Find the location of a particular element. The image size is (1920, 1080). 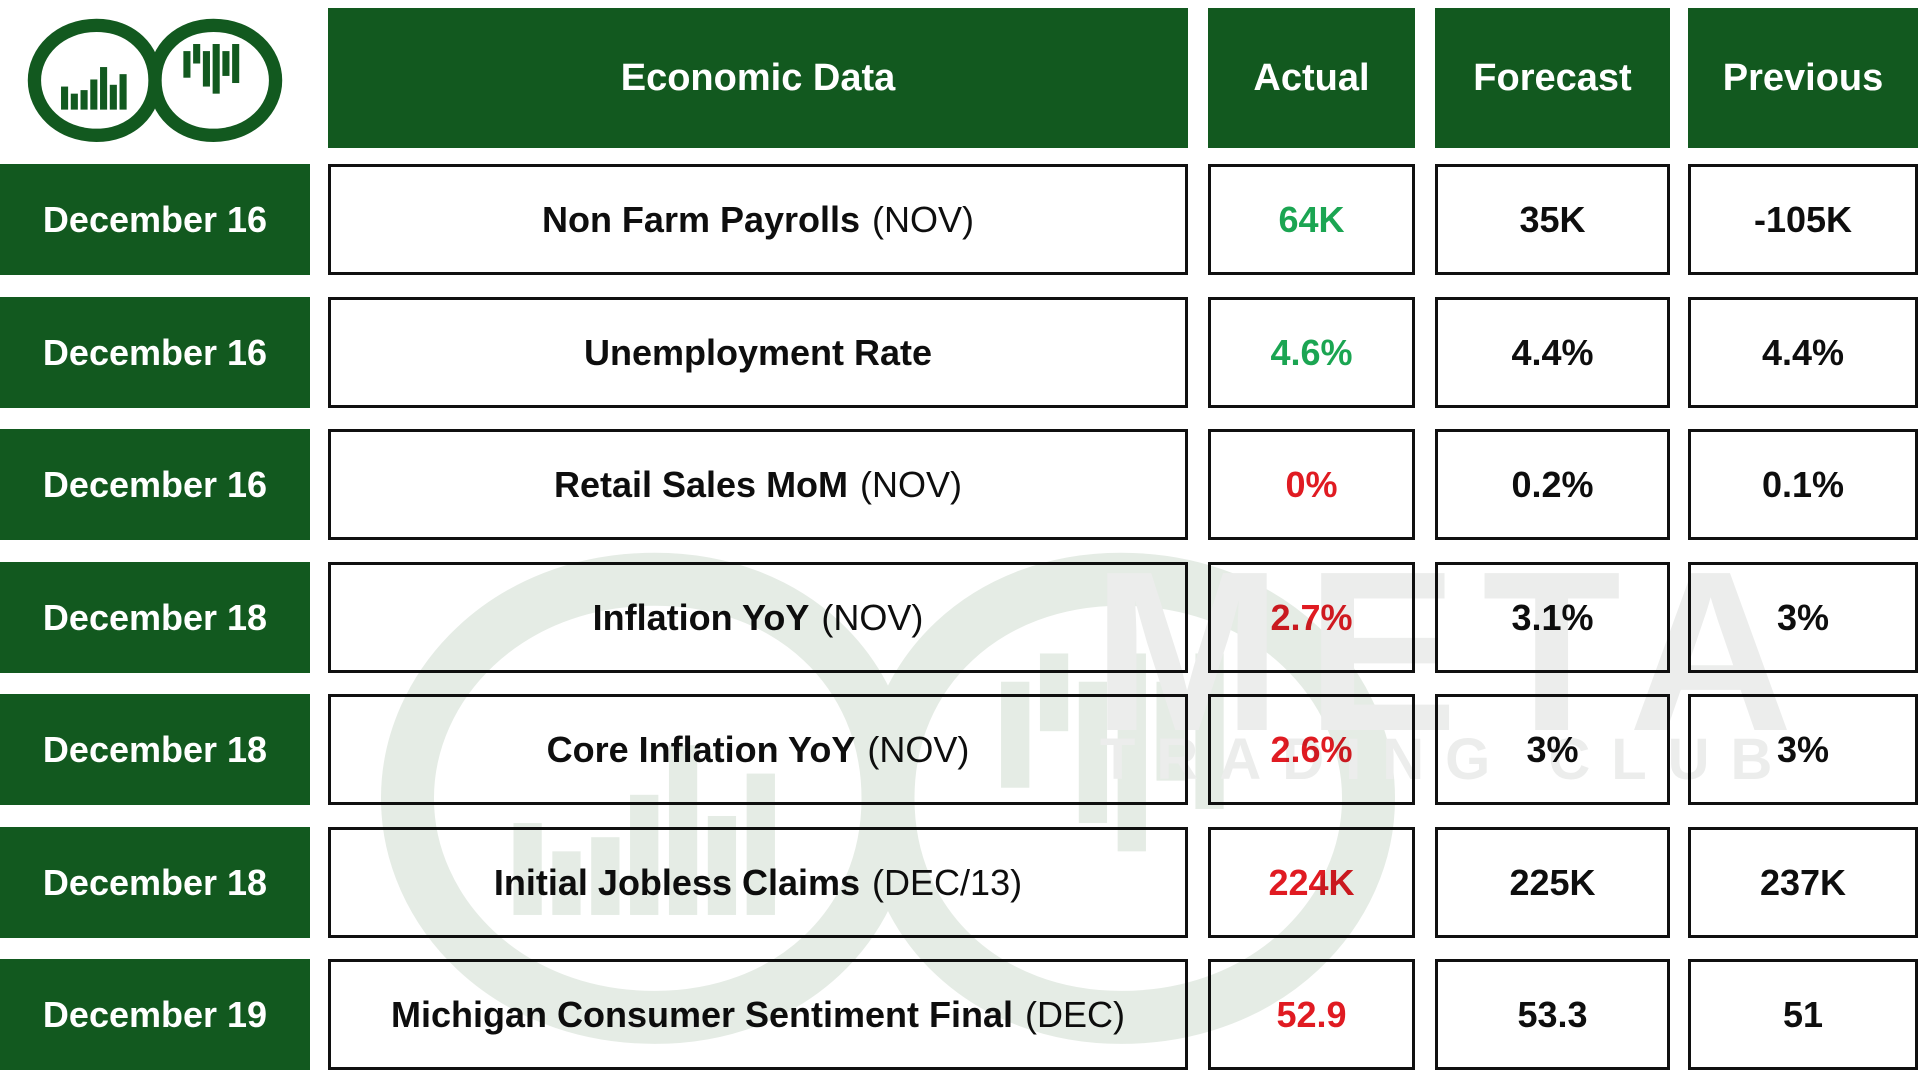

indicator-name: Non Farm Payrolls (NOV) is located at coordinates (758, 219).